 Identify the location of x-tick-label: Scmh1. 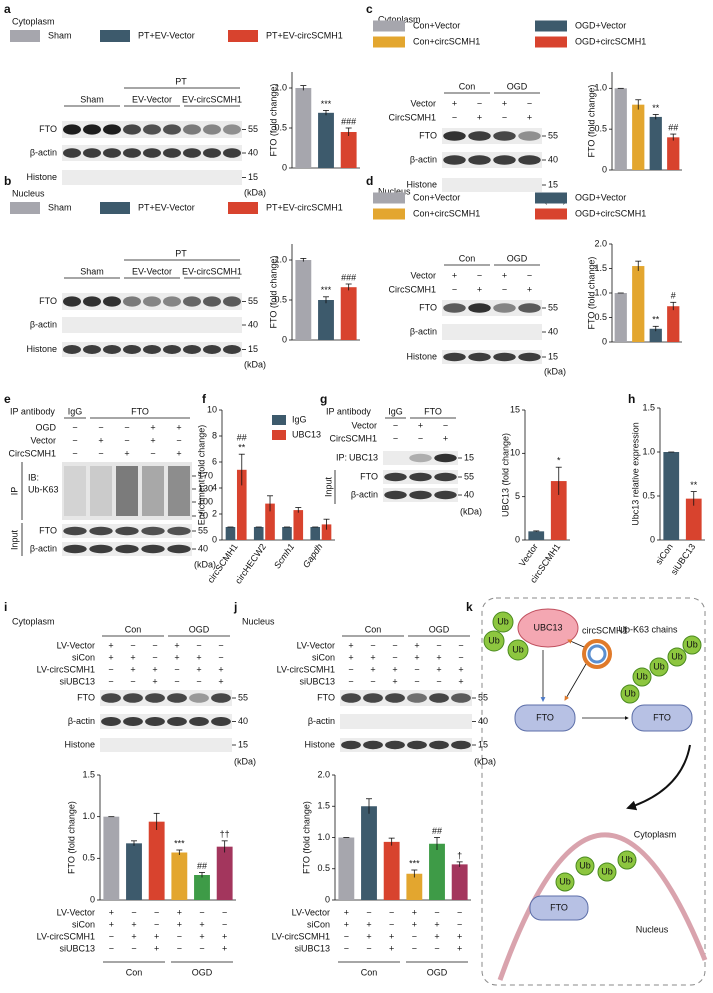
(284, 556).